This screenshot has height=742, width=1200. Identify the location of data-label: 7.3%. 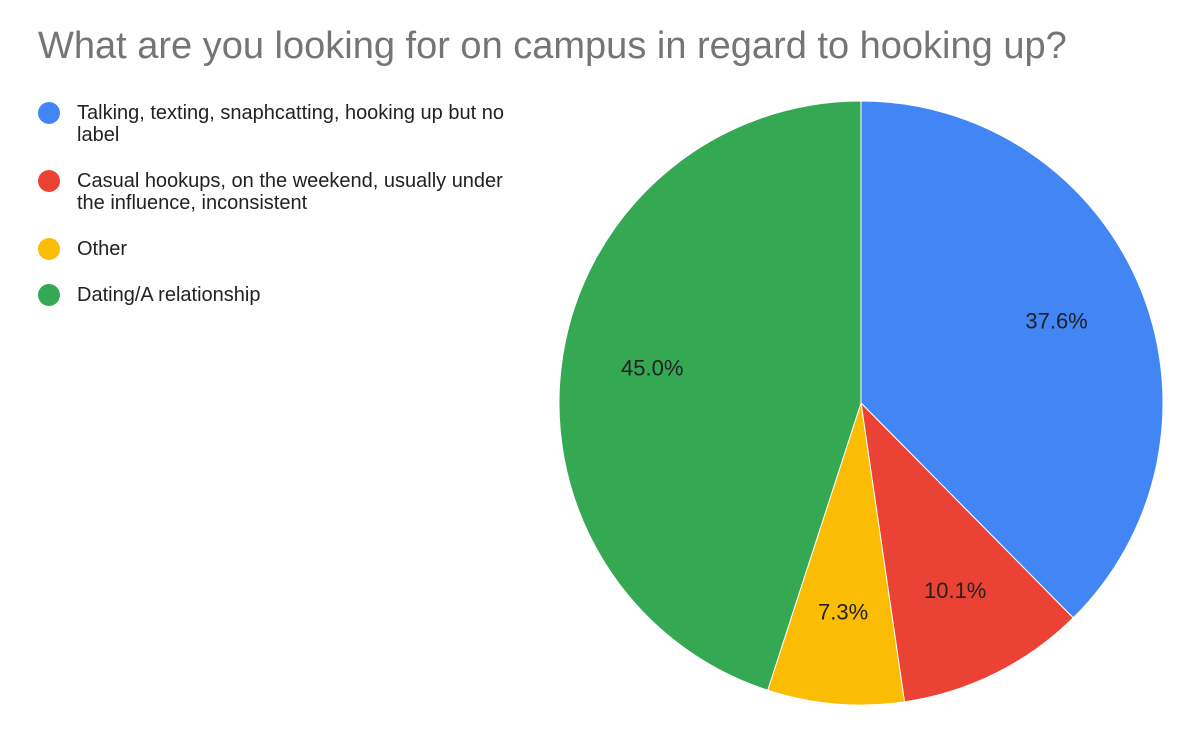
(843, 611).